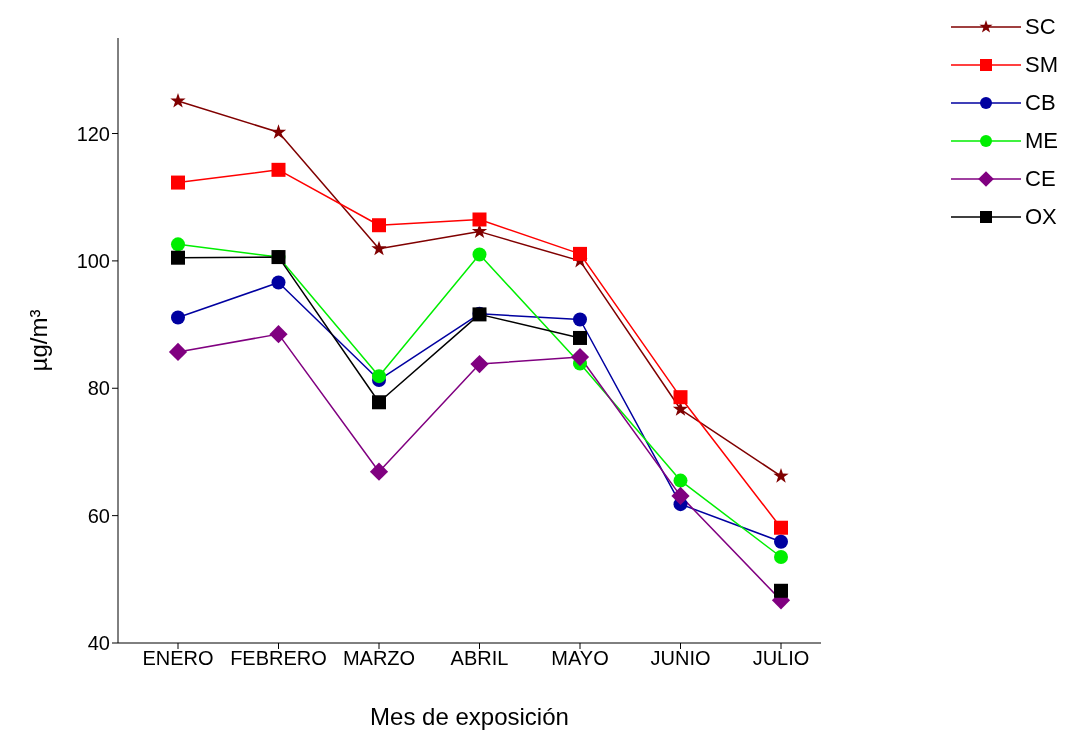 The image size is (1066, 755). I want to click on x-tick-label: JULIO, so click(781, 658).